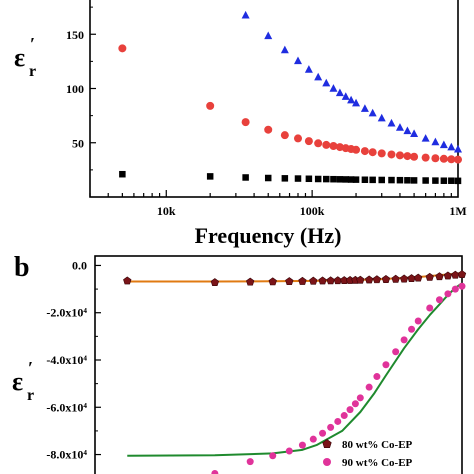 The image size is (474, 474). I want to click on panel-b-ylabel-prime: ′, so click(30, 368).